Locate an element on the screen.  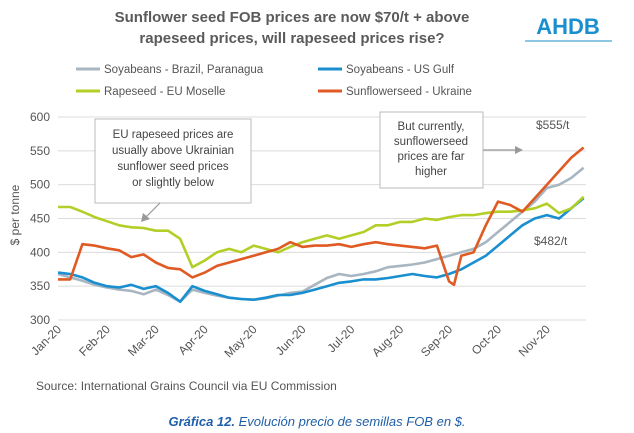
x-tick-label: Feb-20 is located at coordinates (94, 340).